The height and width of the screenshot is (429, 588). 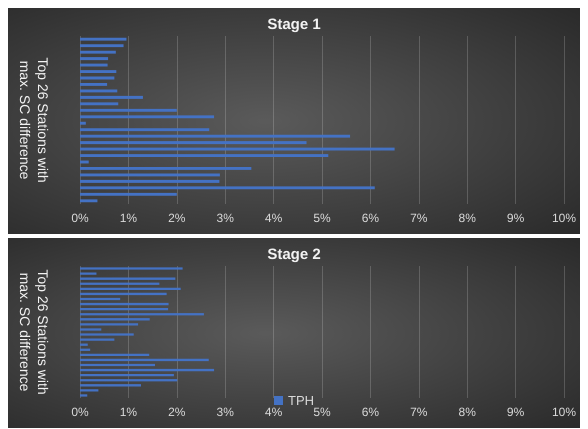 I want to click on chart-title: Stage 1, so click(x=294, y=24).